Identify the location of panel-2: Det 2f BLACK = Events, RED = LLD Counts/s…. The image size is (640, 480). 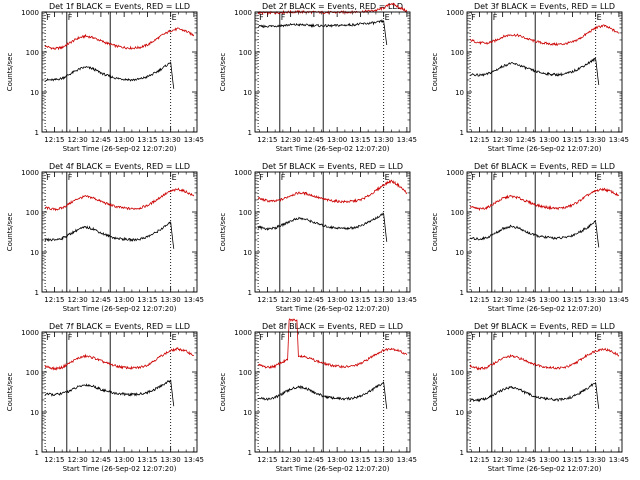
(318, 77).